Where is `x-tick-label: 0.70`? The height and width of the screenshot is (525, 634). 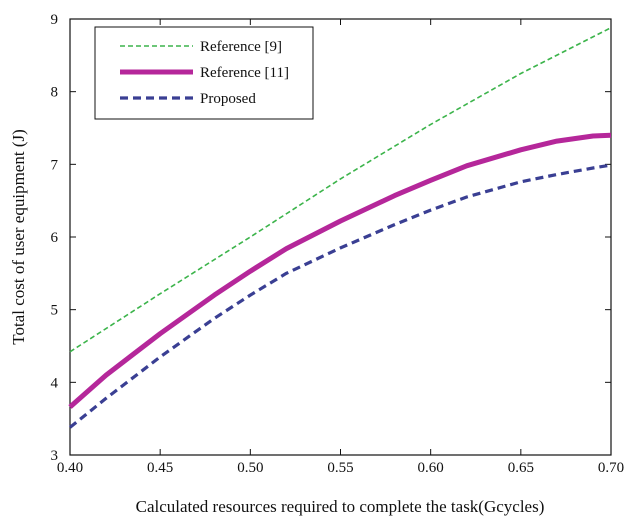
x-tick-label: 0.70 is located at coordinates (611, 468).